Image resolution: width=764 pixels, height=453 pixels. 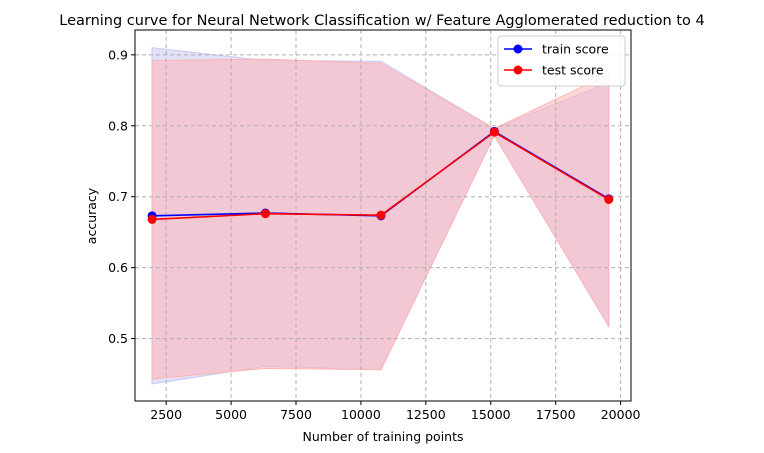 I want to click on y-tick-label: 0.6, so click(x=118, y=267).